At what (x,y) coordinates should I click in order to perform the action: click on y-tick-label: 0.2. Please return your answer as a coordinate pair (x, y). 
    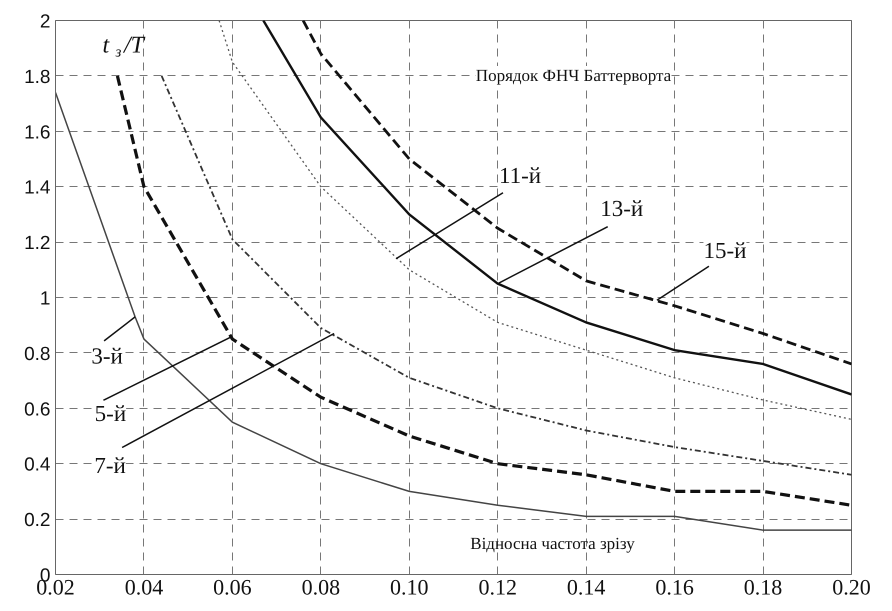
    Looking at the image, I should click on (37, 521).